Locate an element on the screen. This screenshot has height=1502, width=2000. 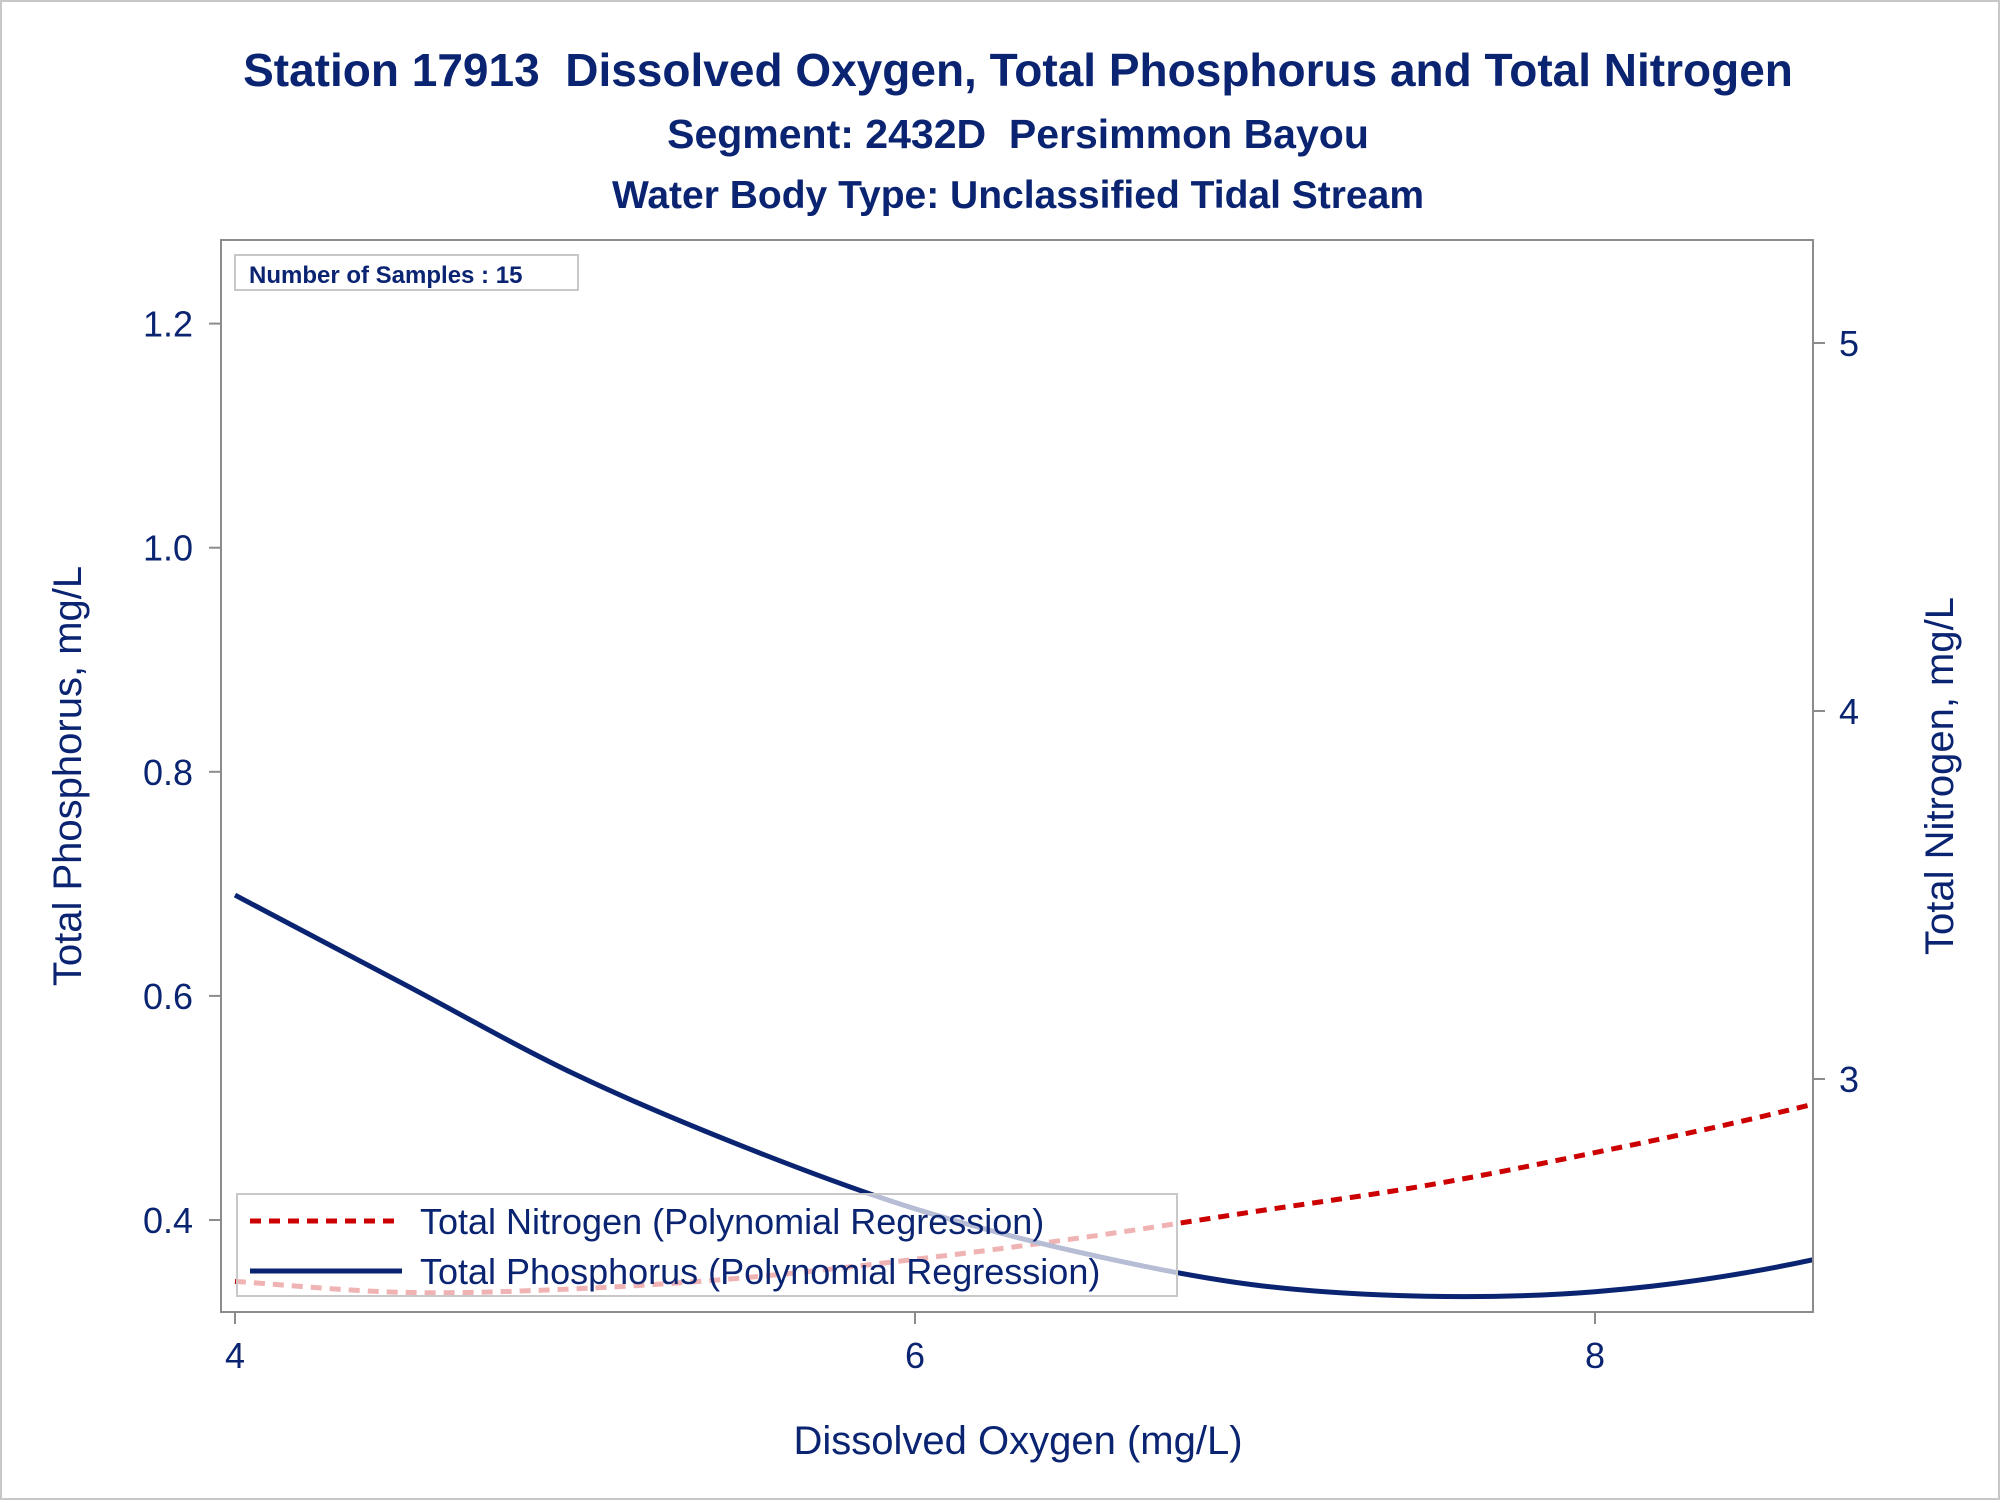
legend-box is located at coordinates (707, 1245).